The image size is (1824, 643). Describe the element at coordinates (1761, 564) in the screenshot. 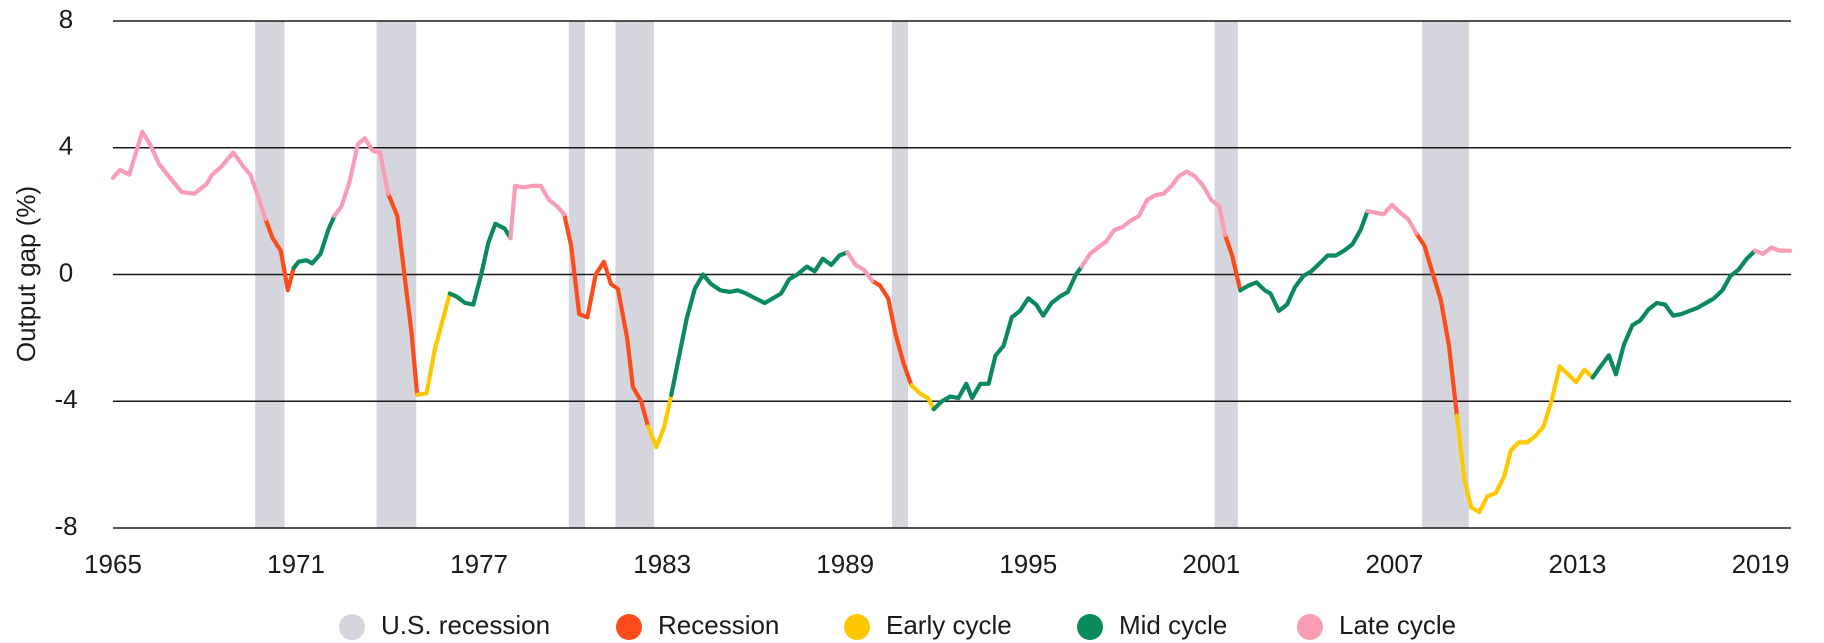

I see `x-tick-label: 2019` at that location.